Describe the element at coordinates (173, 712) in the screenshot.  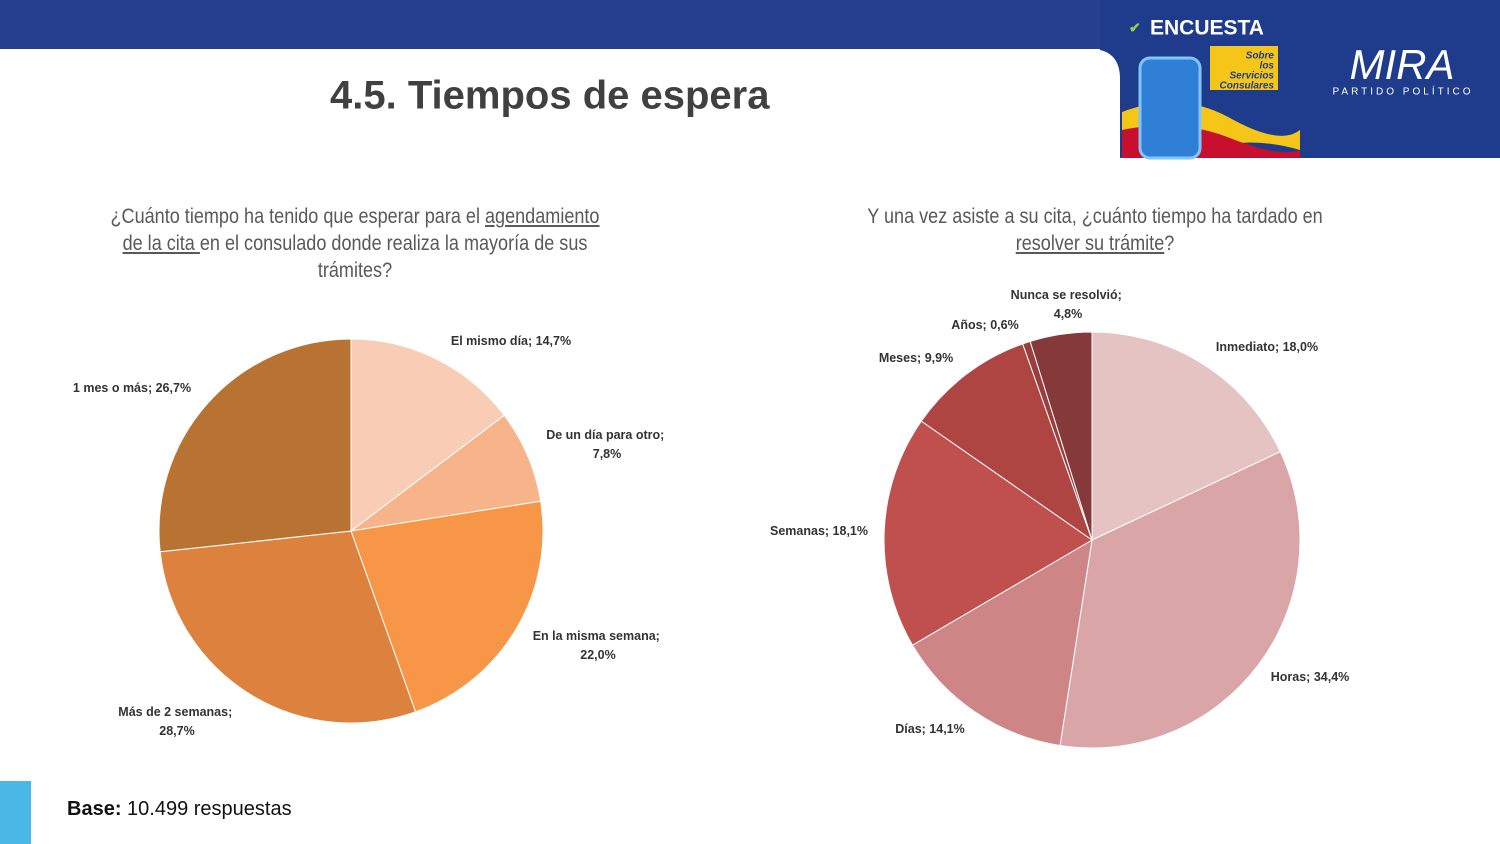
I see `slice-category: Más de 2 semanas` at that location.